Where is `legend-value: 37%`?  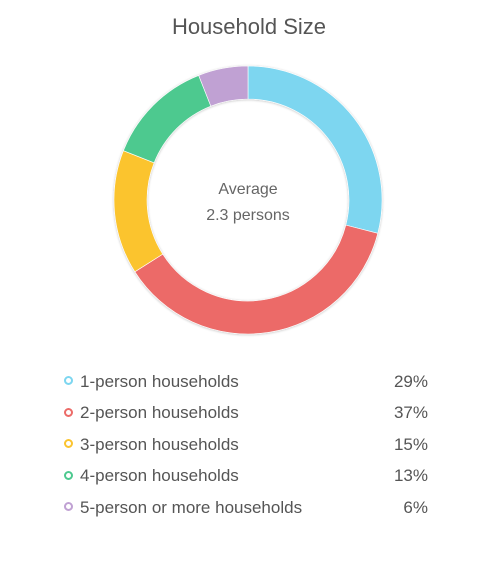 legend-value: 37% is located at coordinates (410, 413).